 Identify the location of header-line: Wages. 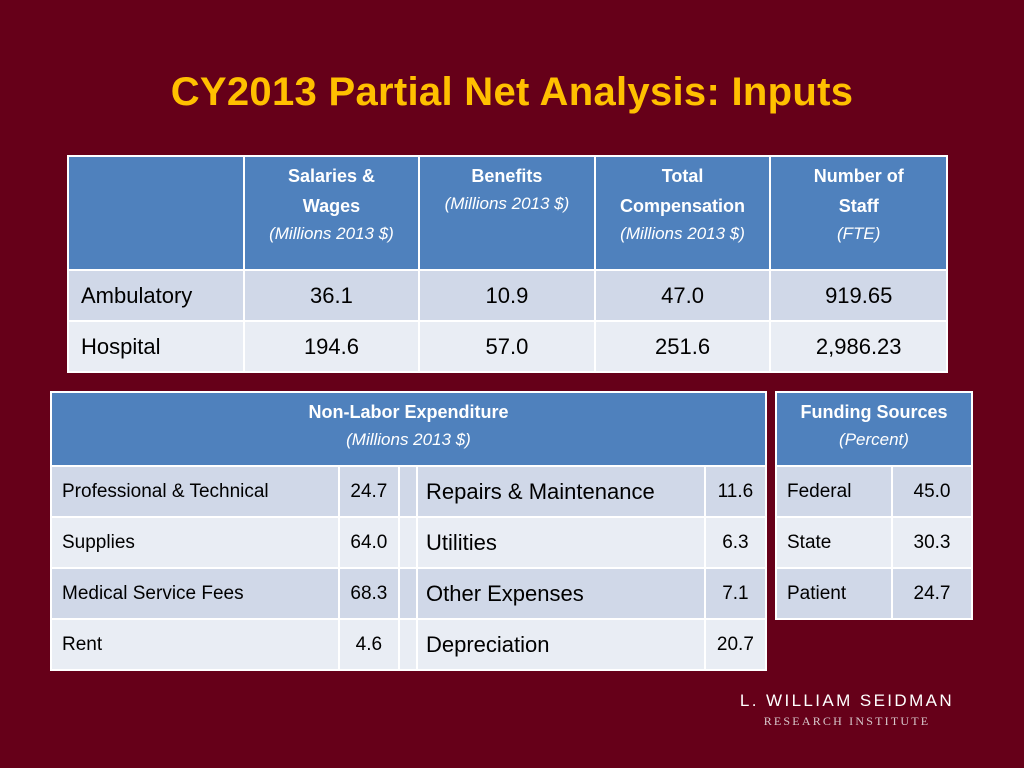
(331, 206).